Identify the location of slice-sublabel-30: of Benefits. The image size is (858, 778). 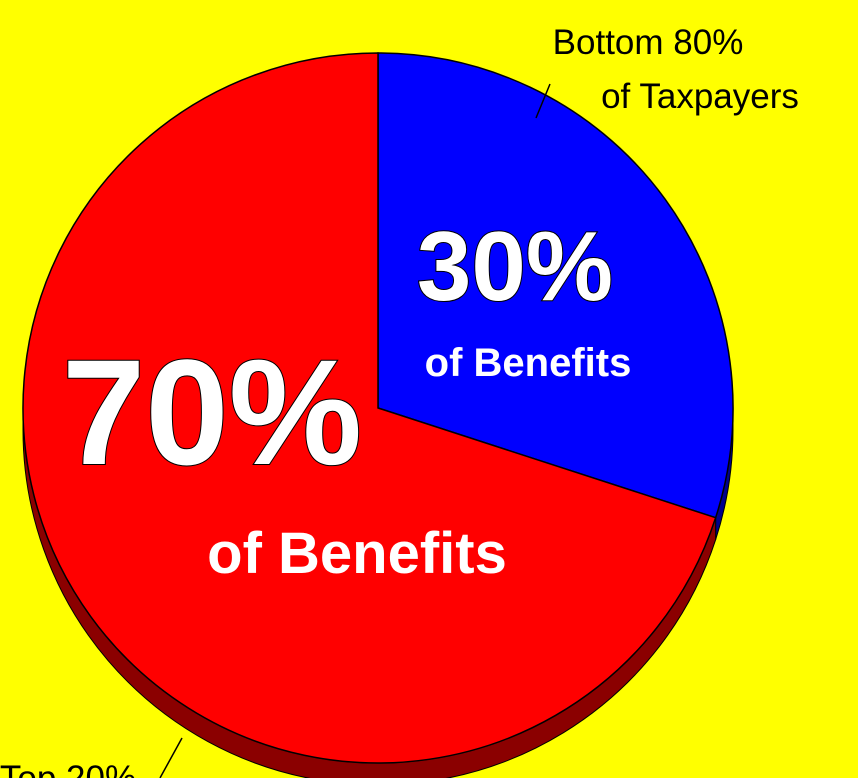
(528, 363).